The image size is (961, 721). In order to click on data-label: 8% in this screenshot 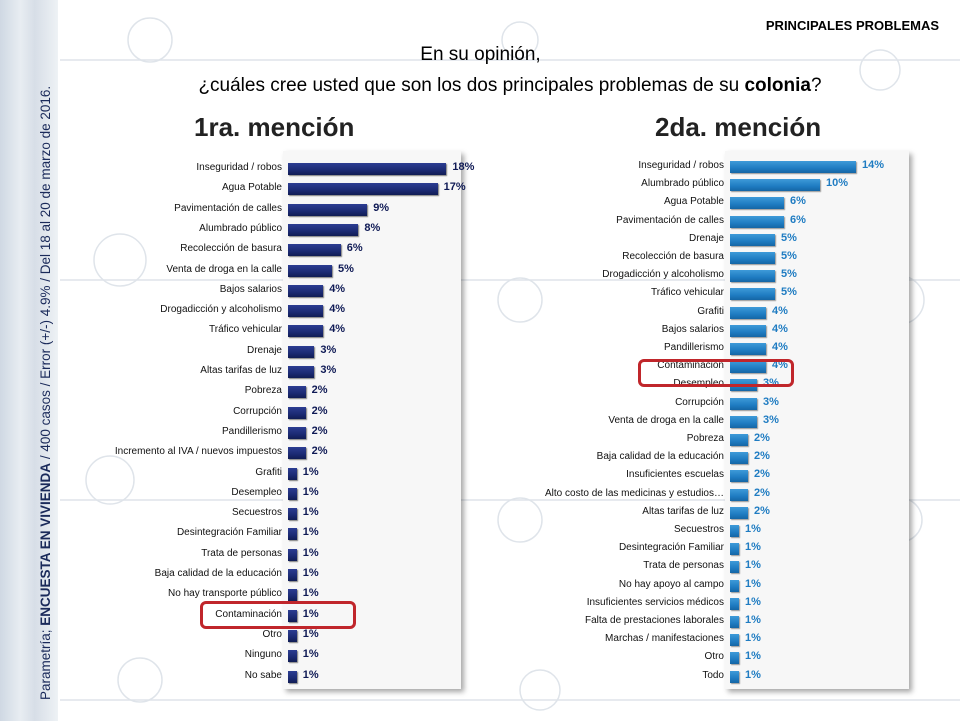, I will do `click(372, 227)`.